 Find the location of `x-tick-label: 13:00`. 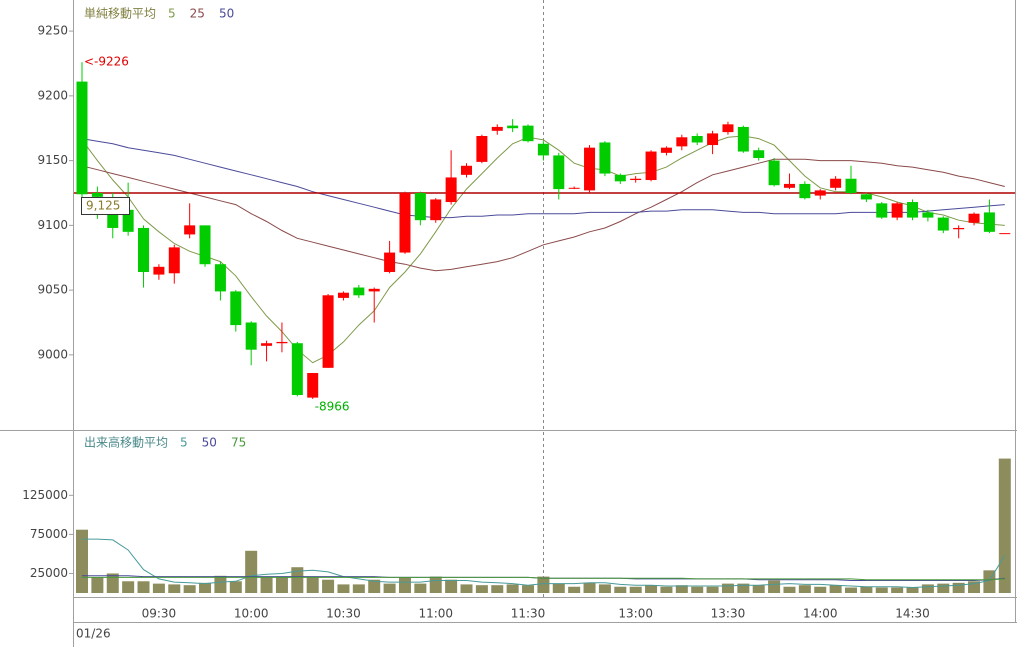

x-tick-label: 13:00 is located at coordinates (635, 614).